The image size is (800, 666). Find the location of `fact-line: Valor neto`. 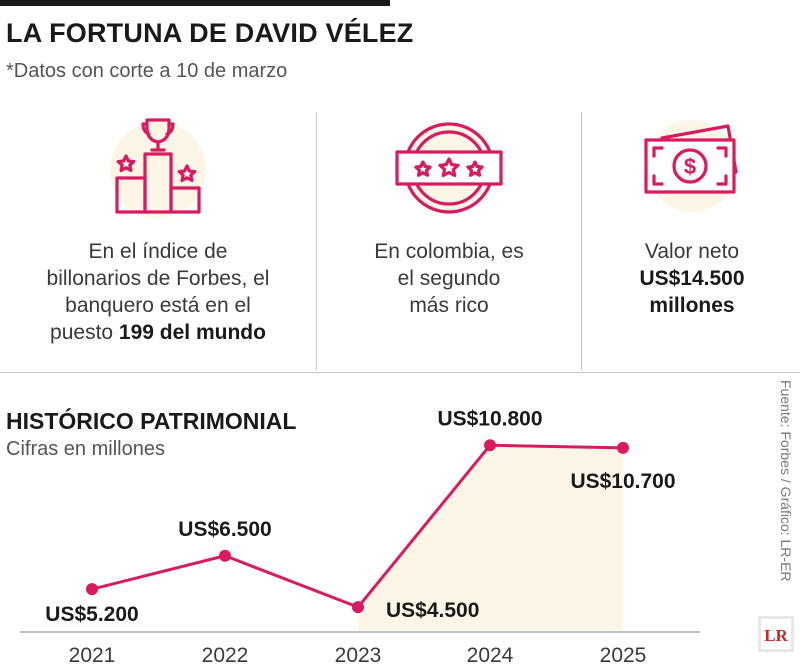

fact-line: Valor neto is located at coordinates (692, 251).